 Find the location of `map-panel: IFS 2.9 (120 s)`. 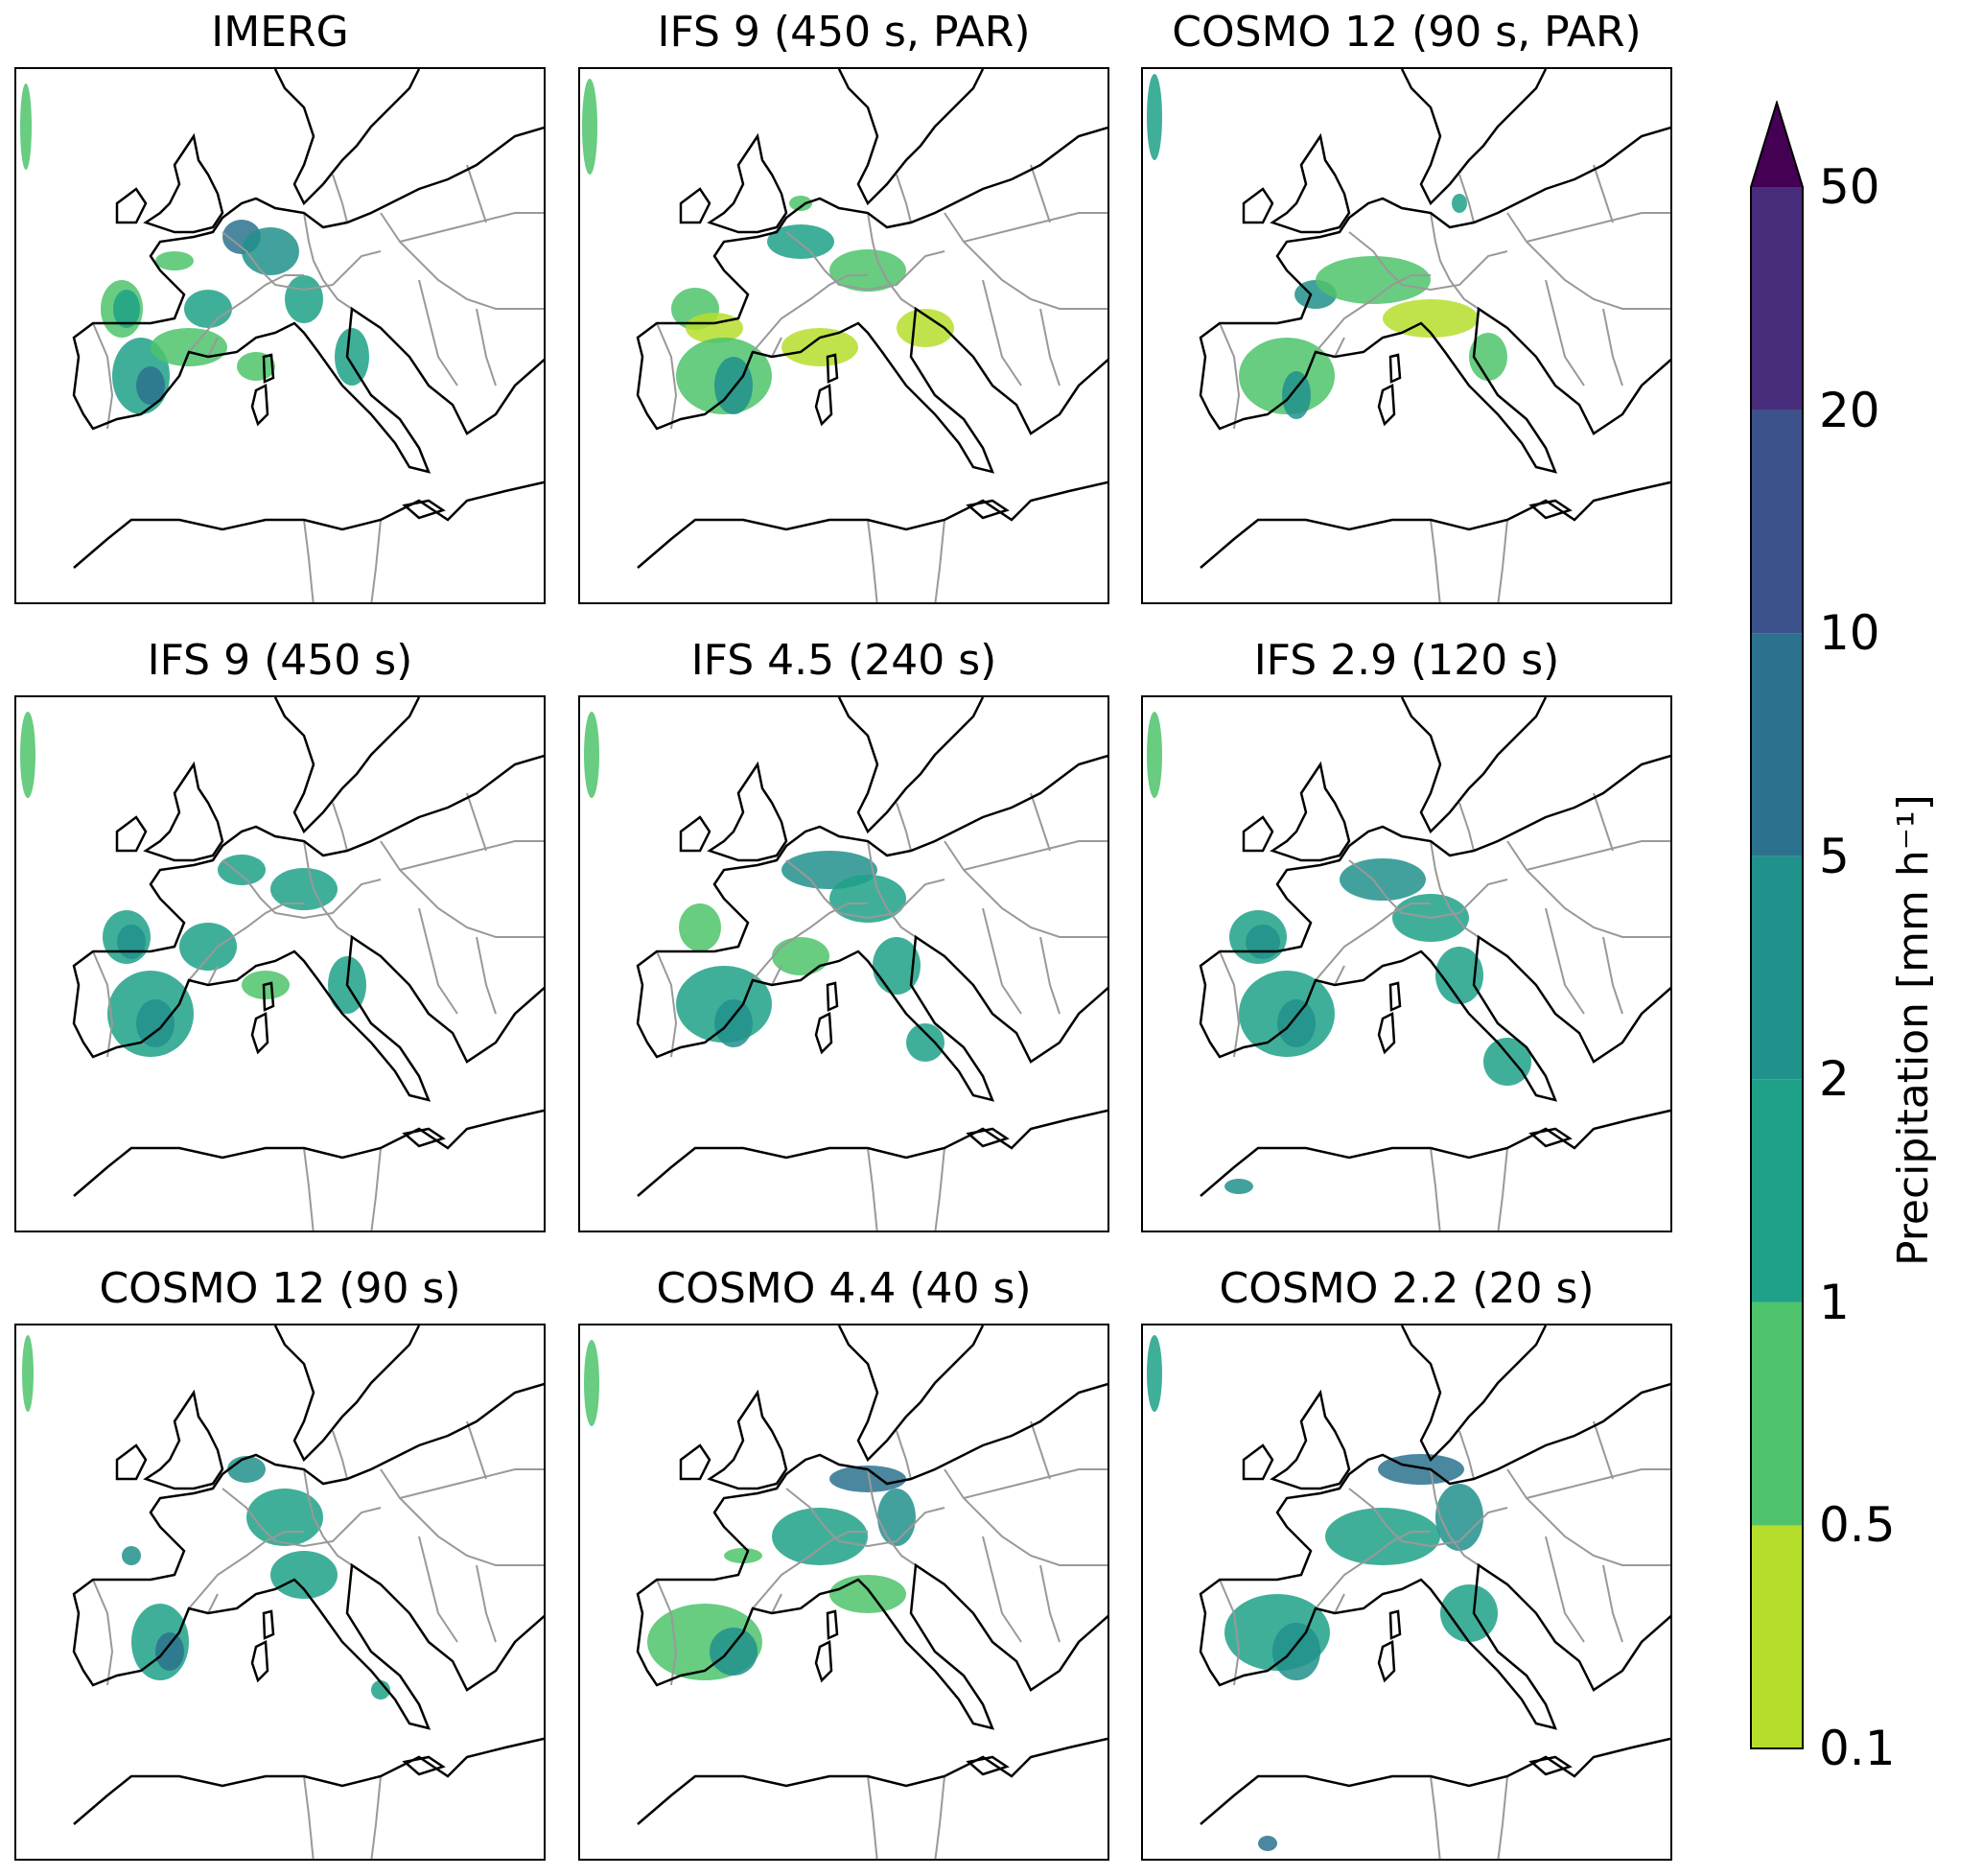

map-panel: IFS 2.9 (120 s) is located at coordinates (1407, 934).